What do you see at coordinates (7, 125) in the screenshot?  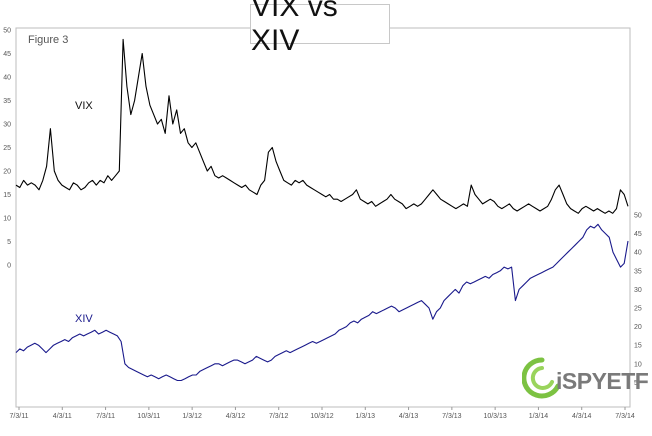 I see `left-y-tick-label: 30` at bounding box center [7, 125].